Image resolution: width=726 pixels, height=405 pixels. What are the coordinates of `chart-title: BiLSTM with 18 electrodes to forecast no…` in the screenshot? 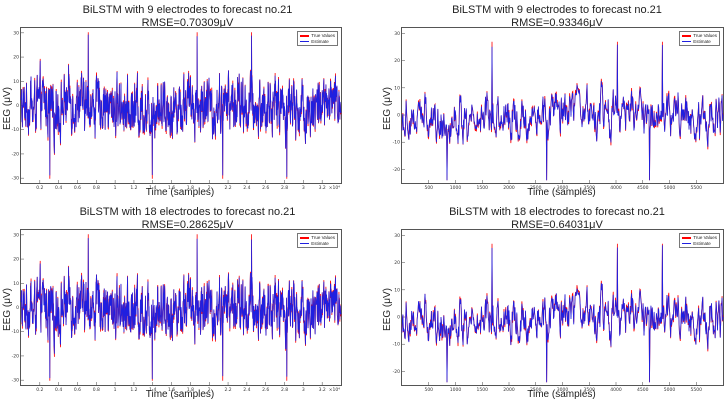 It's located at (553, 219).